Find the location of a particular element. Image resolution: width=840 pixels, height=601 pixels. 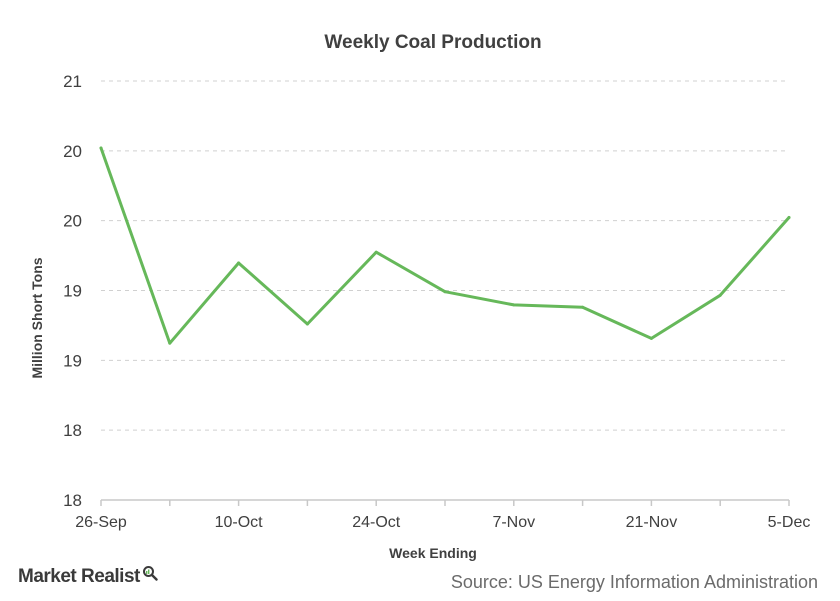

x-tick-label: 7-Nov is located at coordinates (513, 522).